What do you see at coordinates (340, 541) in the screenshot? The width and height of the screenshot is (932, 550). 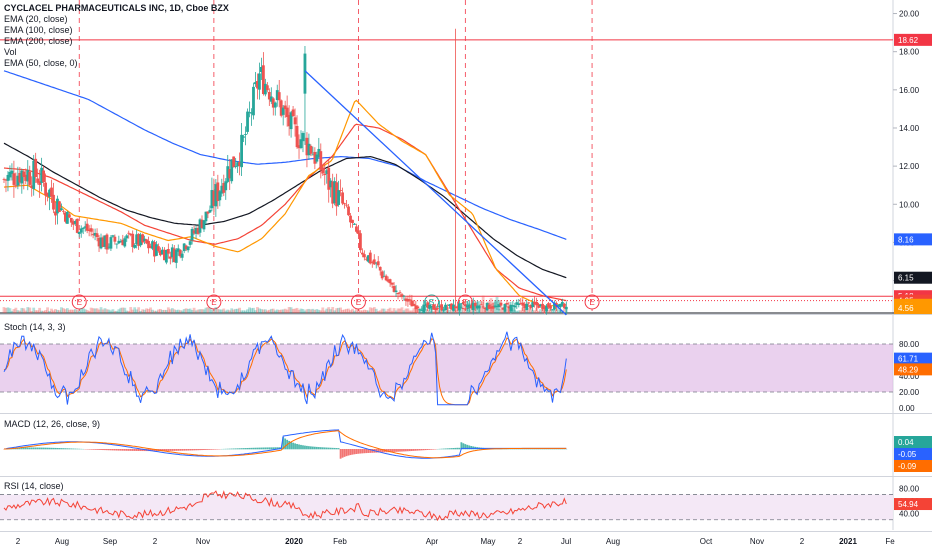 I see `time-axis-label: Feb` at bounding box center [340, 541].